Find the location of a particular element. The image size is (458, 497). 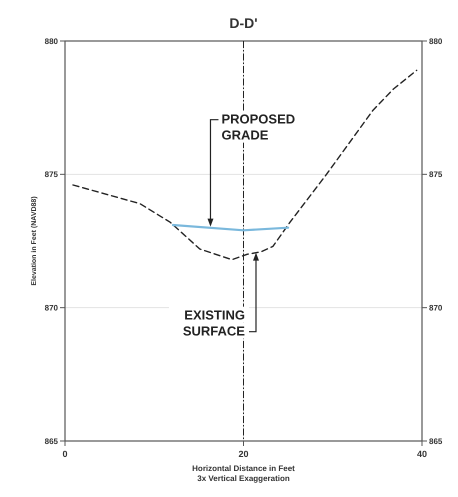

annotation: EXISTING SURFACE is located at coordinates (214, 323).